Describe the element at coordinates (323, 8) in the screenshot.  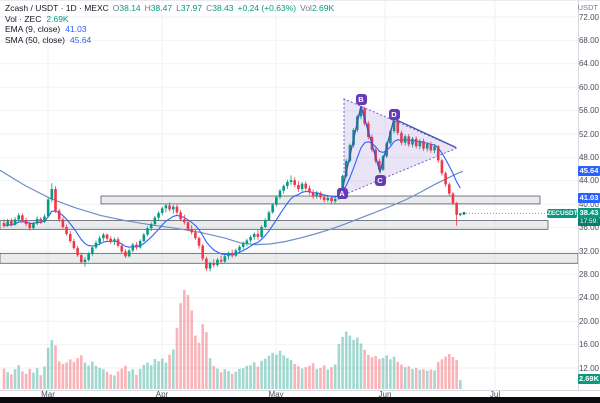
I see `vol-value: 2.69K` at that location.